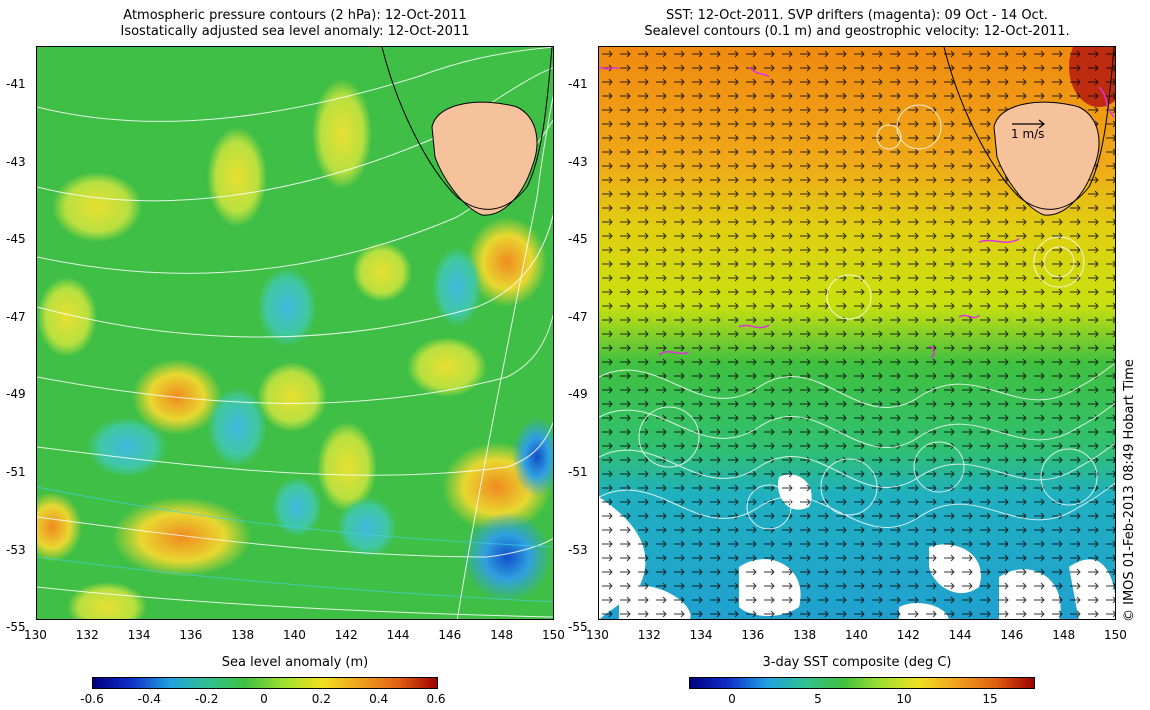 The image size is (1150, 710). What do you see at coordinates (502, 635) in the screenshot?
I see `left-x-tick-label: 148` at bounding box center [502, 635].